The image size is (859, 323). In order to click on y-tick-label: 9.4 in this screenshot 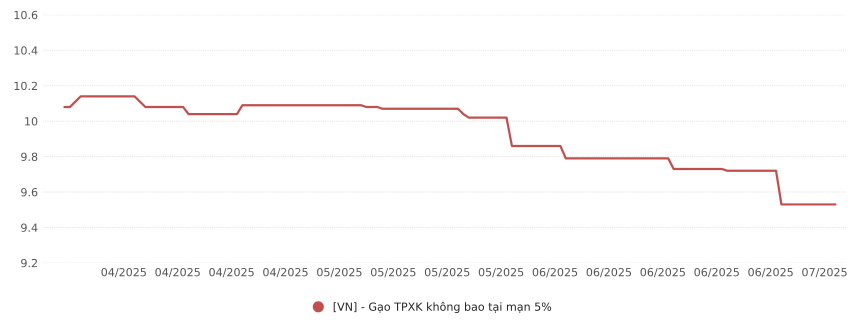, I will do `click(29, 227)`.